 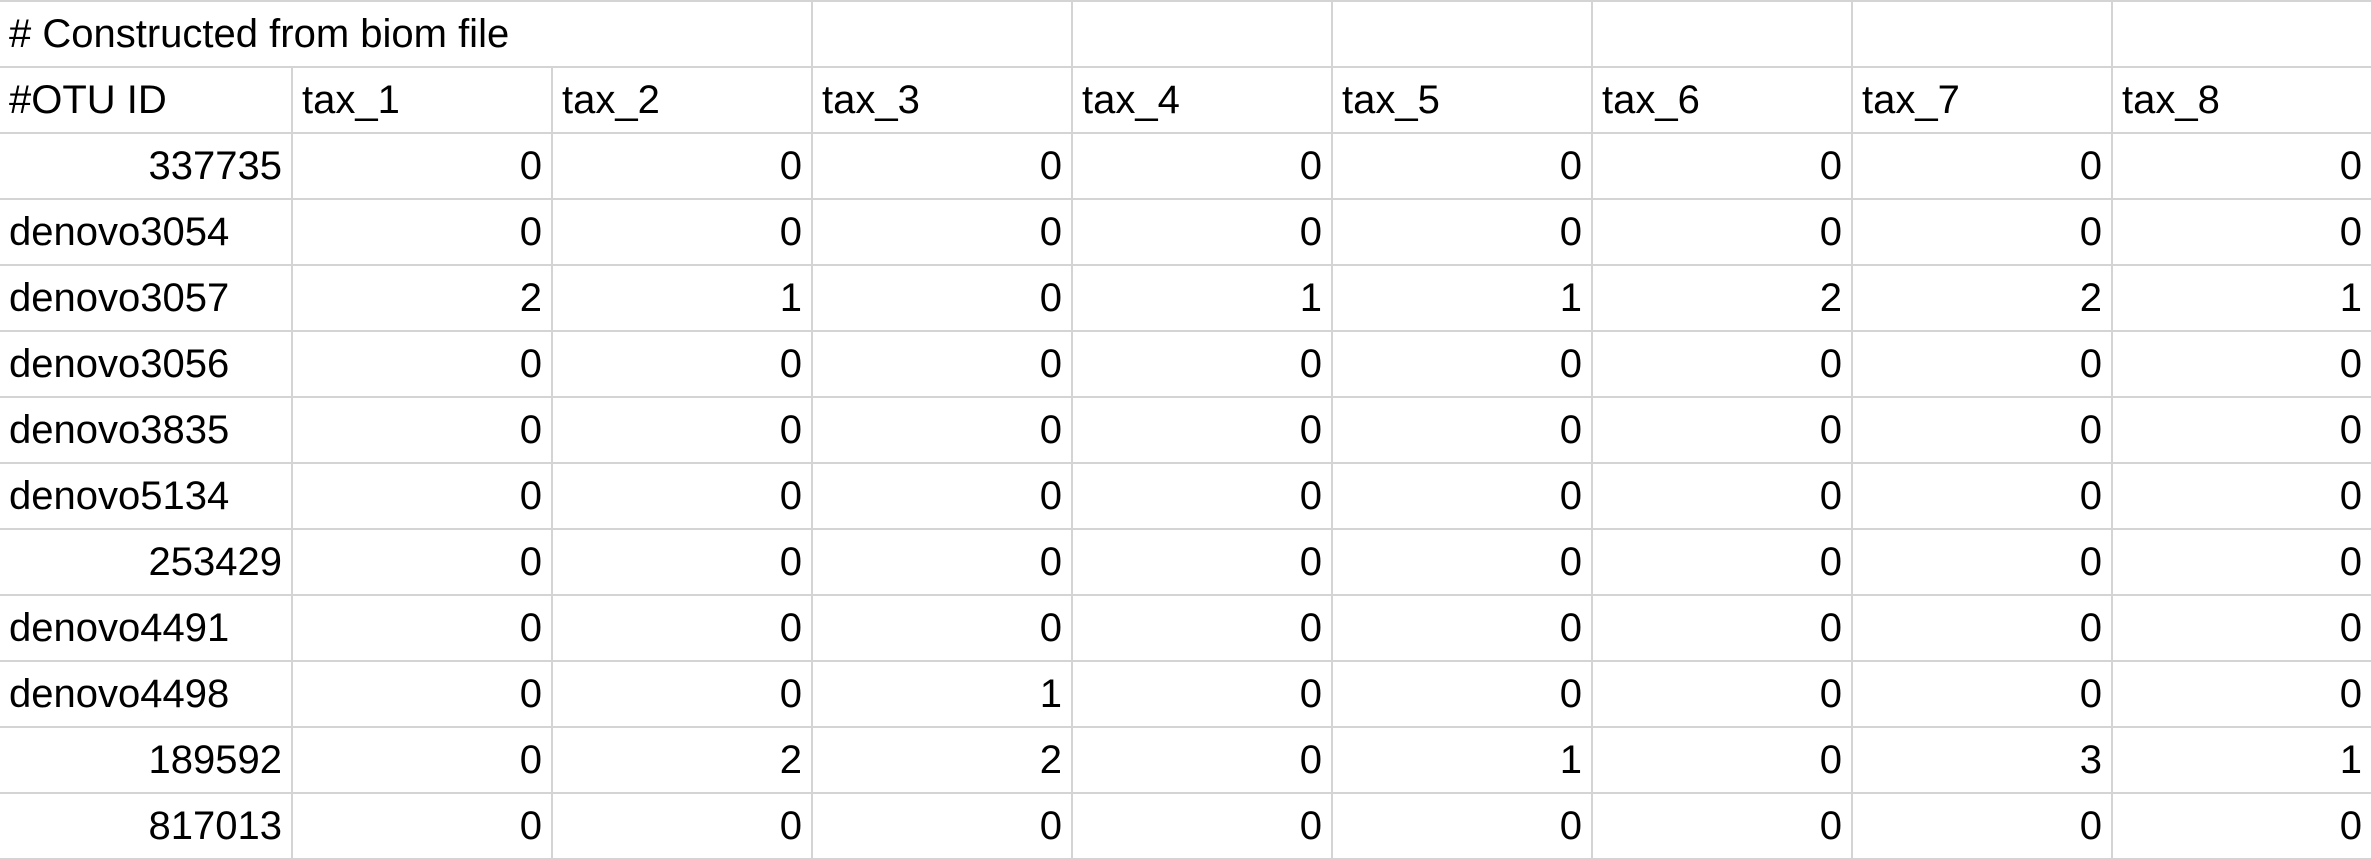 I want to click on header-cell-tax-1: tax_1, so click(x=422, y=100).